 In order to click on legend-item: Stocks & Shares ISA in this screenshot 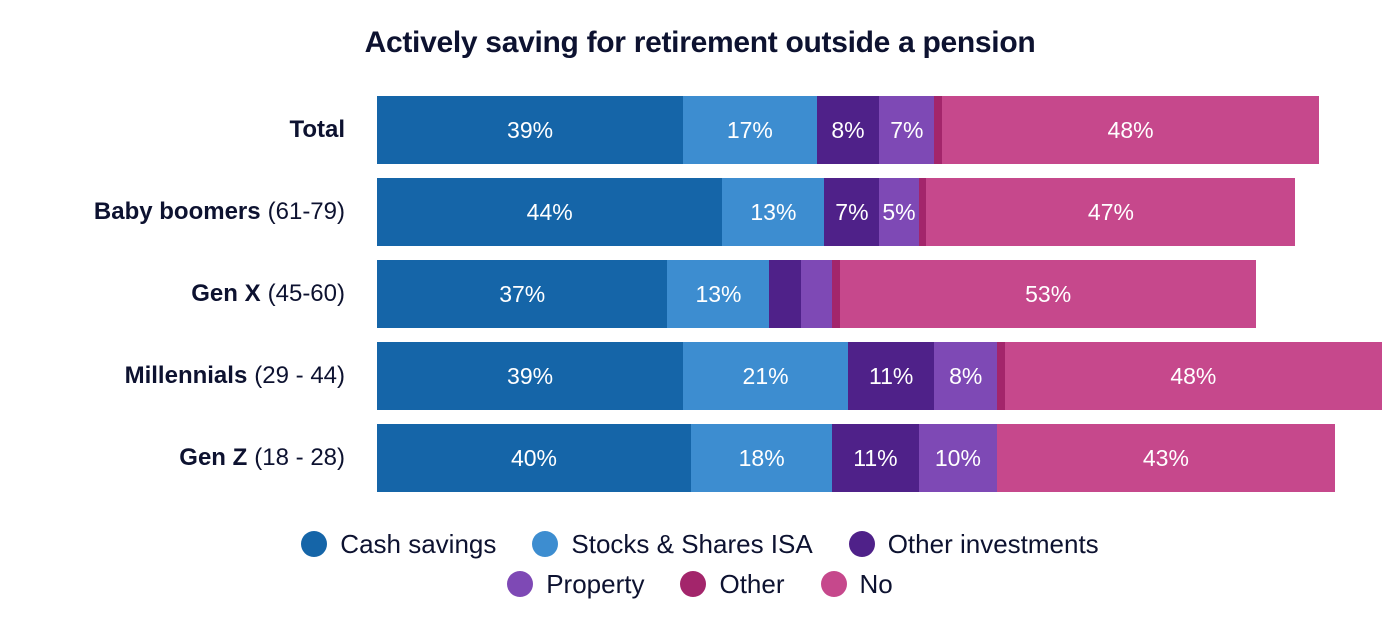, I will do `click(672, 544)`.